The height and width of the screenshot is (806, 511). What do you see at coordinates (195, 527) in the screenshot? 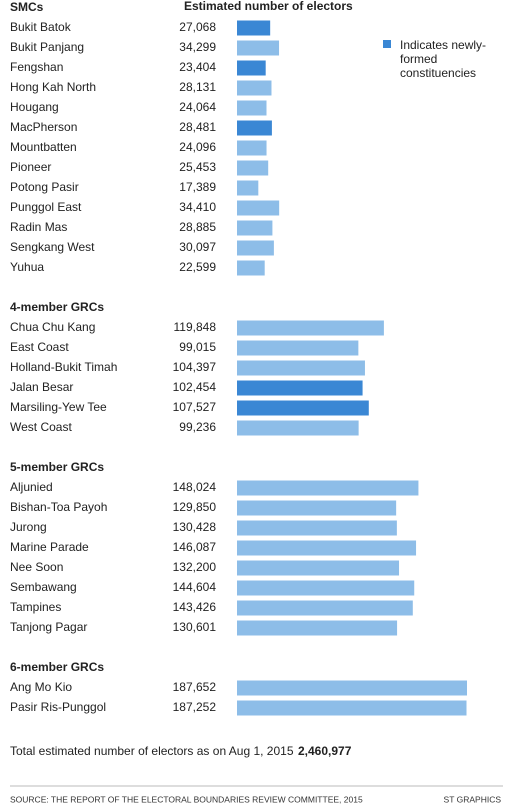
I see `value-label: 130,428` at bounding box center [195, 527].